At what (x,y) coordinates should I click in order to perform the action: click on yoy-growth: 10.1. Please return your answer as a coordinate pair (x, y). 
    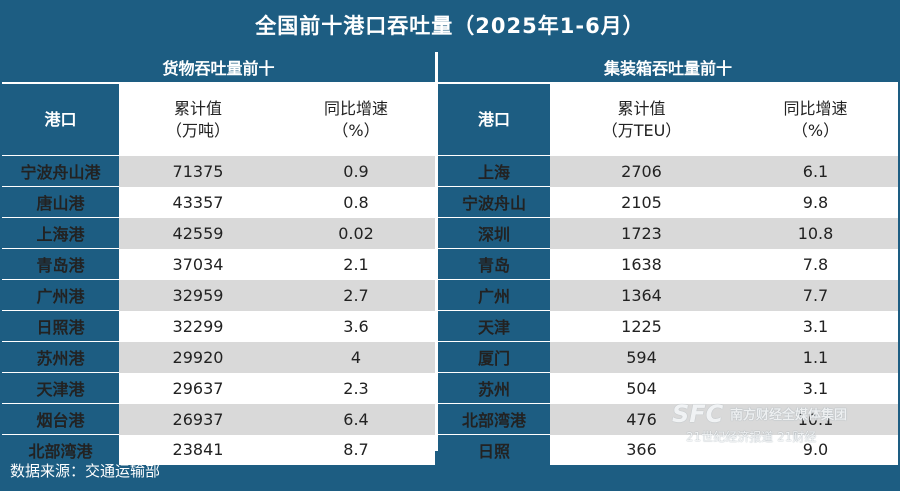
    Looking at the image, I should click on (815, 419).